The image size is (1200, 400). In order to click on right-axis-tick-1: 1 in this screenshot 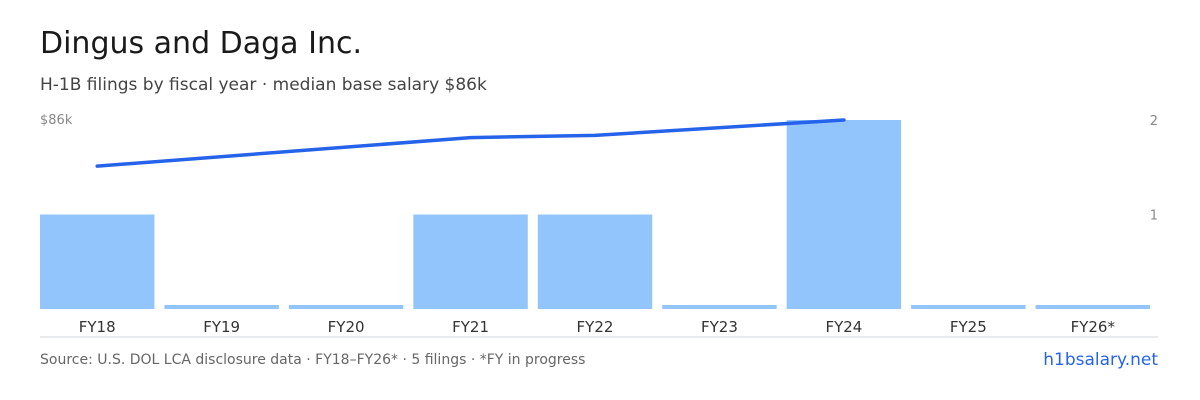, I will do `click(1154, 216)`.